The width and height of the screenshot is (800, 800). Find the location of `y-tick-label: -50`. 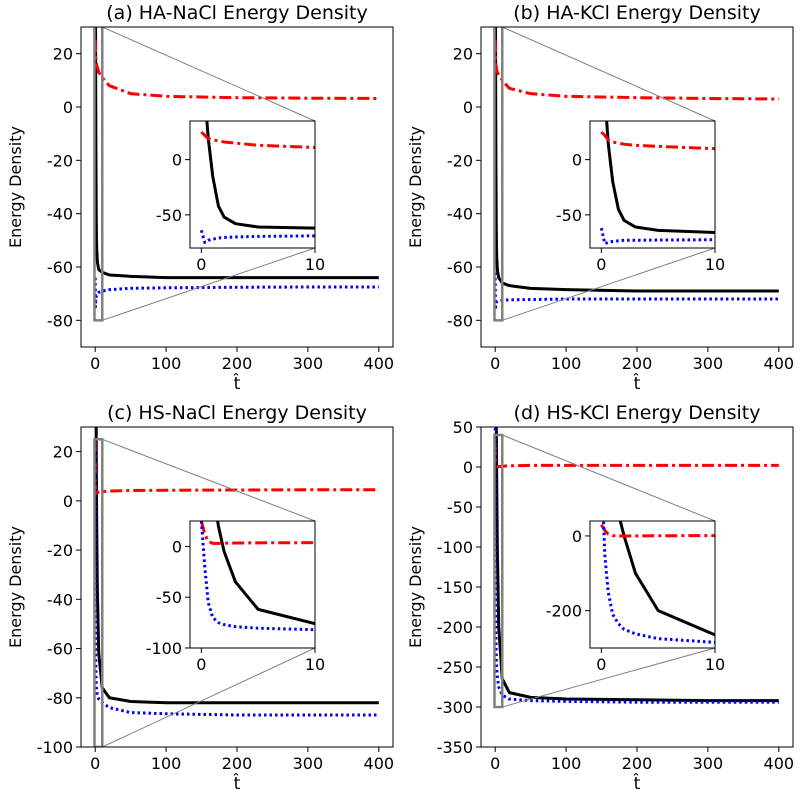

y-tick-label: -50 is located at coordinates (460, 507).